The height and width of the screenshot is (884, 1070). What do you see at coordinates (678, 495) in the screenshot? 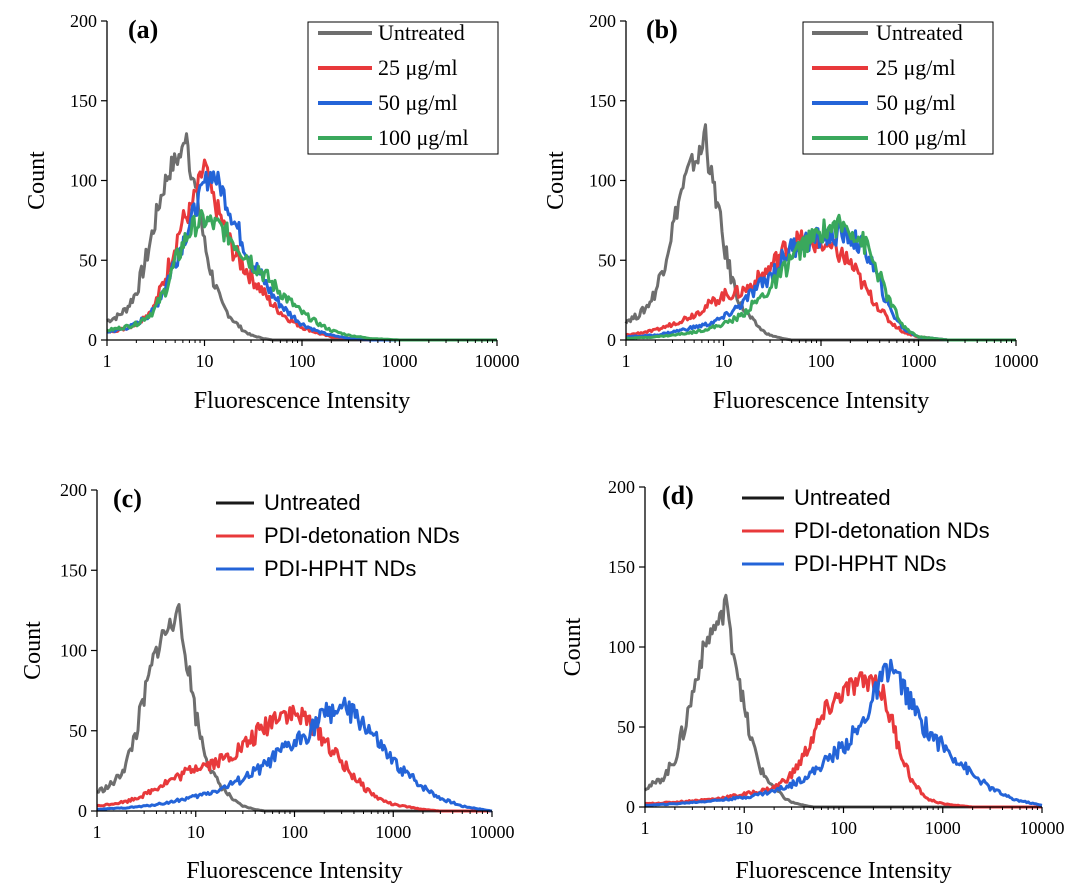
I see `panel-label: (d)` at bounding box center [678, 495].